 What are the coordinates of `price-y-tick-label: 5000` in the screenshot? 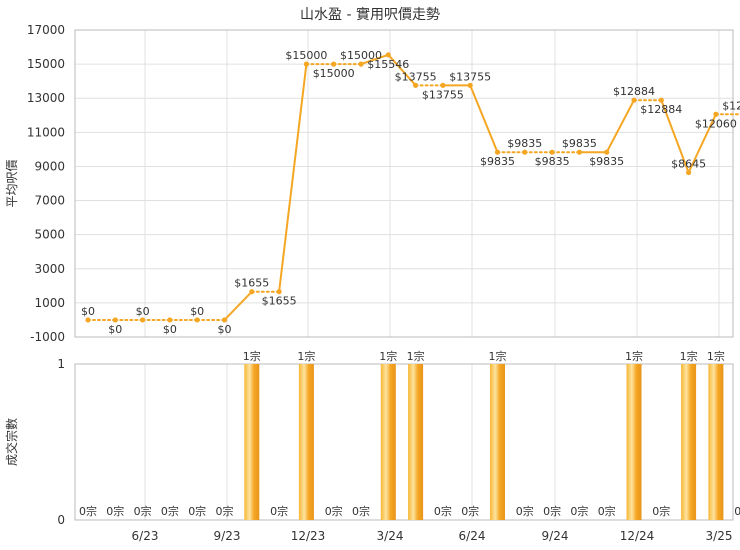 It's located at (49, 235).